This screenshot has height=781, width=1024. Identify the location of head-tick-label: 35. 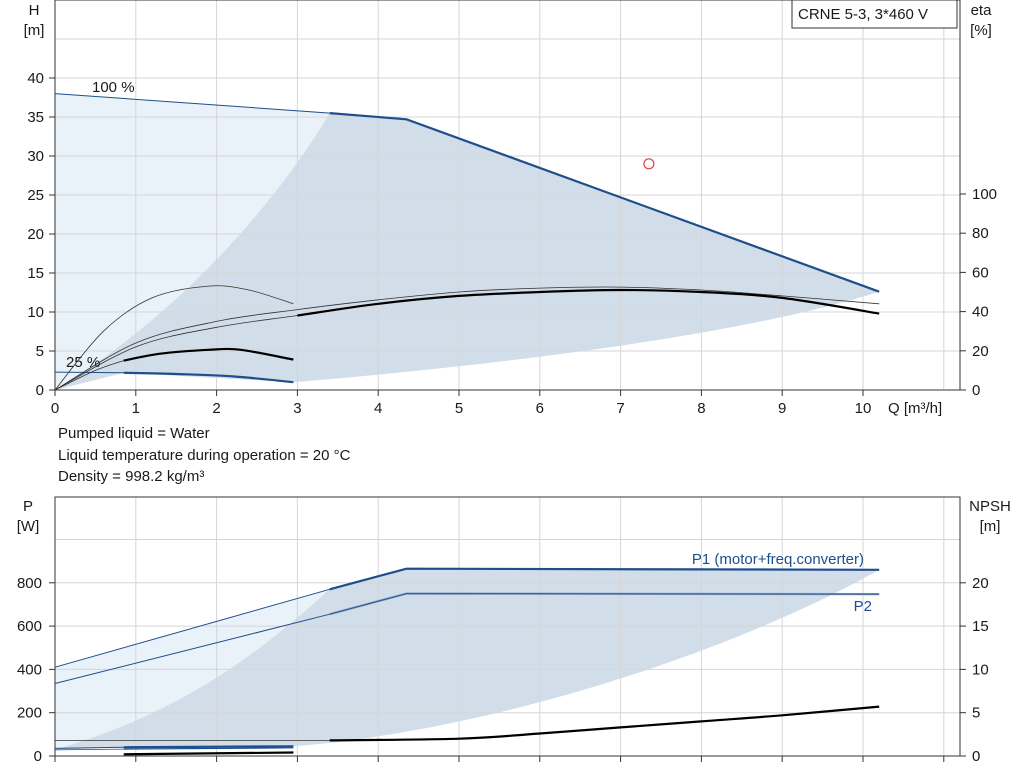
(35, 117).